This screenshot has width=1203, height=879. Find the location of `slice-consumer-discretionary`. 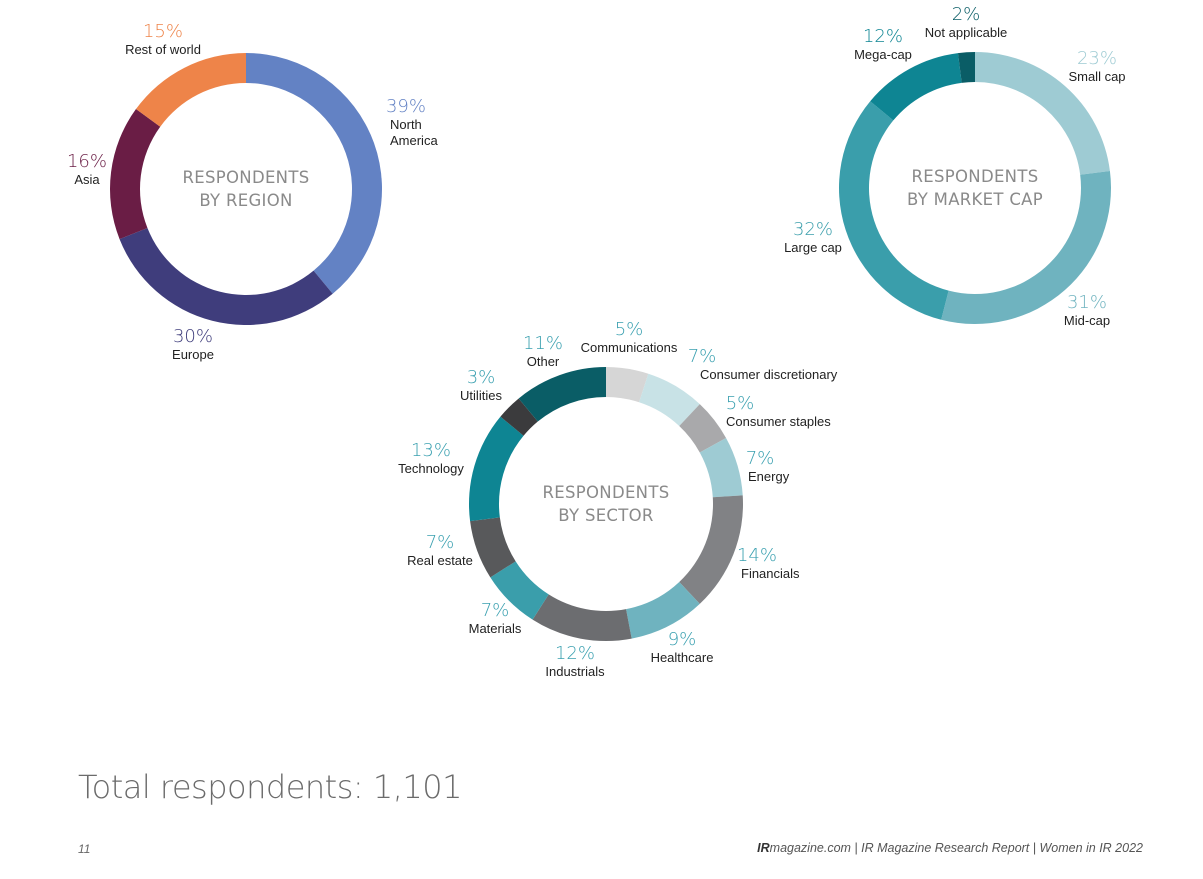

slice-consumer-discretionary is located at coordinates (669, 400).